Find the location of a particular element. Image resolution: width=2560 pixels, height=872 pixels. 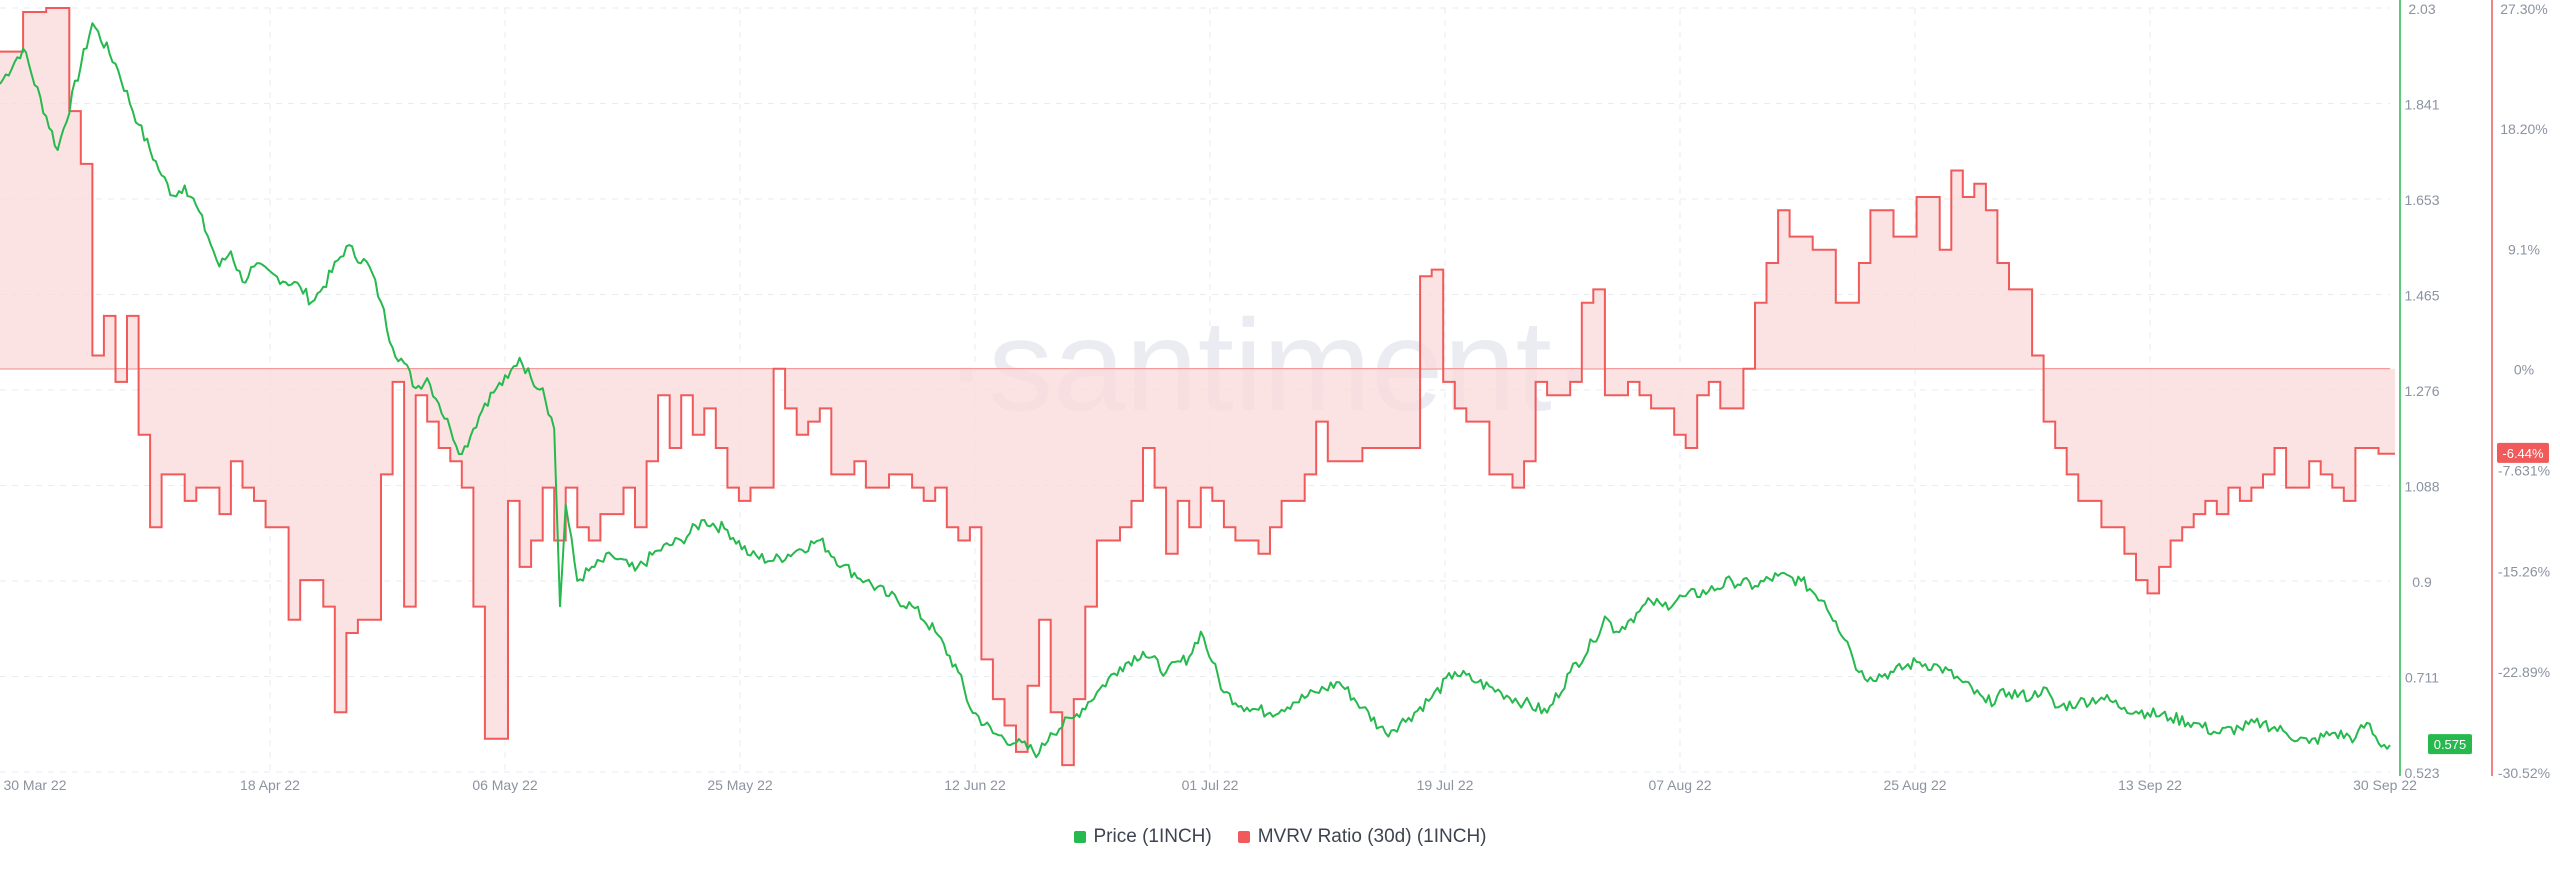

mvrv-tick-label: -30.52% is located at coordinates (2524, 773).